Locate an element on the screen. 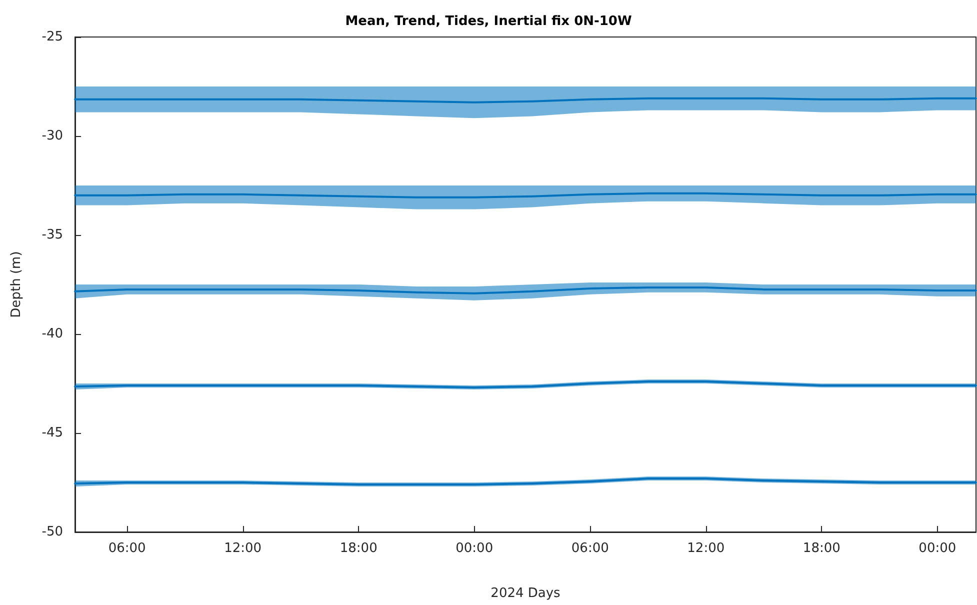 Image resolution: width=977 pixels, height=605 pixels. x-axis-title: 2024 Days is located at coordinates (525, 593).